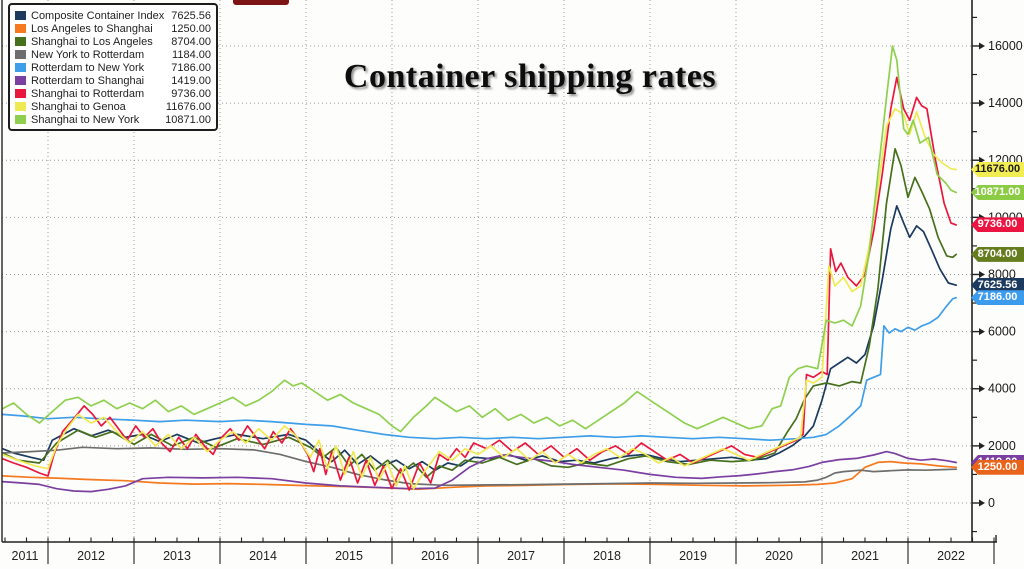 This screenshot has width=1024, height=569. I want to click on legend-series-name: Shanghai to Rotterdam, so click(88, 93).